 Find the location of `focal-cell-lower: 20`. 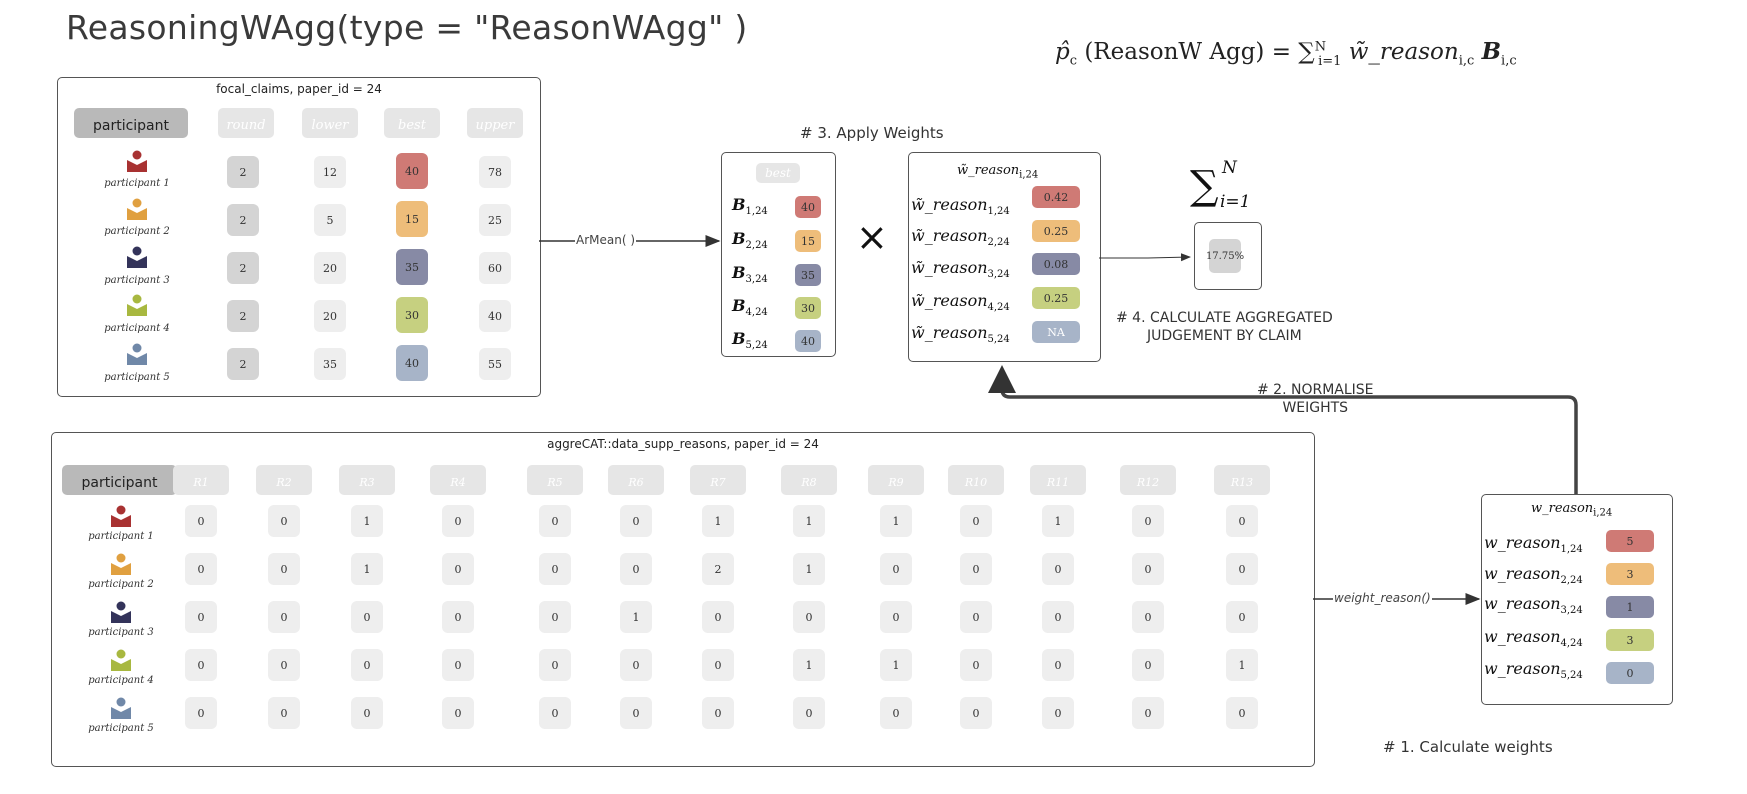

focal-cell-lower: 20 is located at coordinates (330, 316).